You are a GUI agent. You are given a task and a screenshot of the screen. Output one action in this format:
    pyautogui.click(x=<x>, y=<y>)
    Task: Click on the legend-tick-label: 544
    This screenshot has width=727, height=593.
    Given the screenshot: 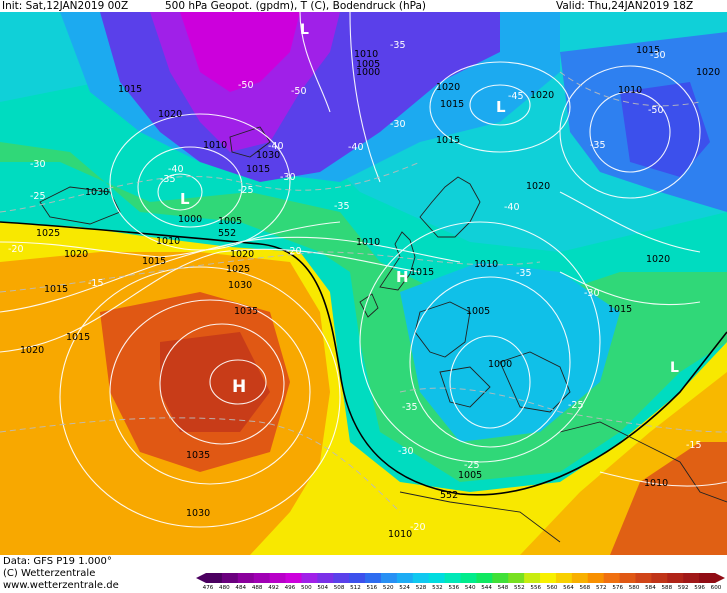 What is the action you would take?
    pyautogui.click(x=486, y=588)
    